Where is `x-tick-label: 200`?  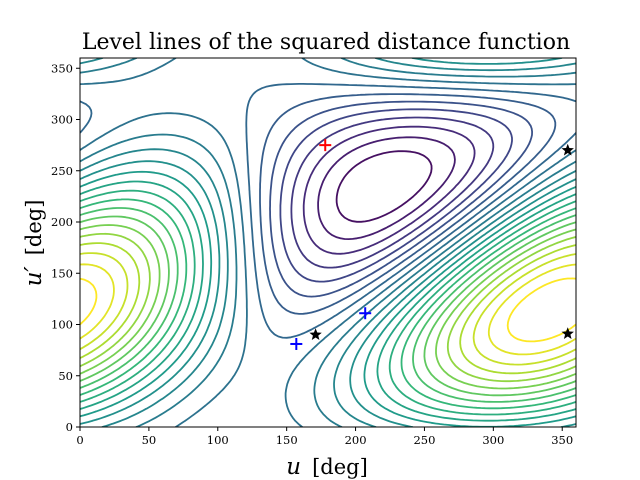 x-tick-label: 200 is located at coordinates (356, 440).